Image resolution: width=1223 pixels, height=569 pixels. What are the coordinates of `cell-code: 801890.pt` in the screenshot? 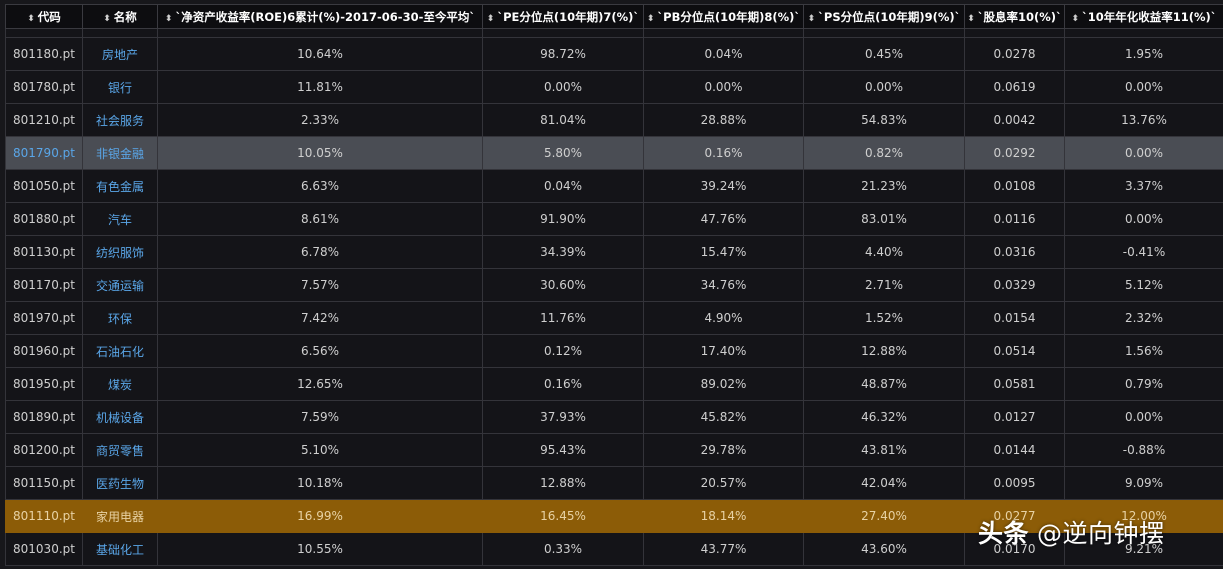 It's located at (44, 417).